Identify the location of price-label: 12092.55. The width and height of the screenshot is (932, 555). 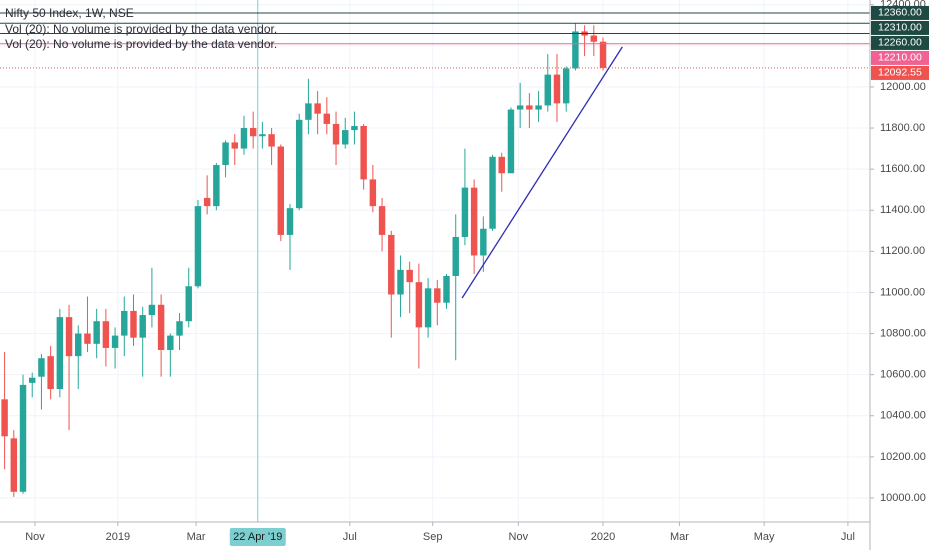
(900, 73).